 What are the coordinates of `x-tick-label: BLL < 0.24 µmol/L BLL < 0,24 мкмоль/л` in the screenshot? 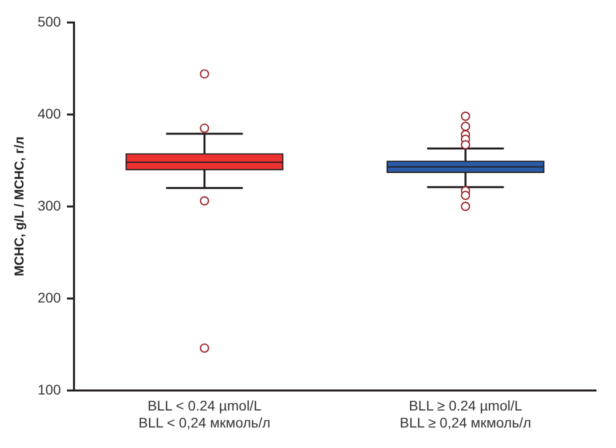 It's located at (204, 414).